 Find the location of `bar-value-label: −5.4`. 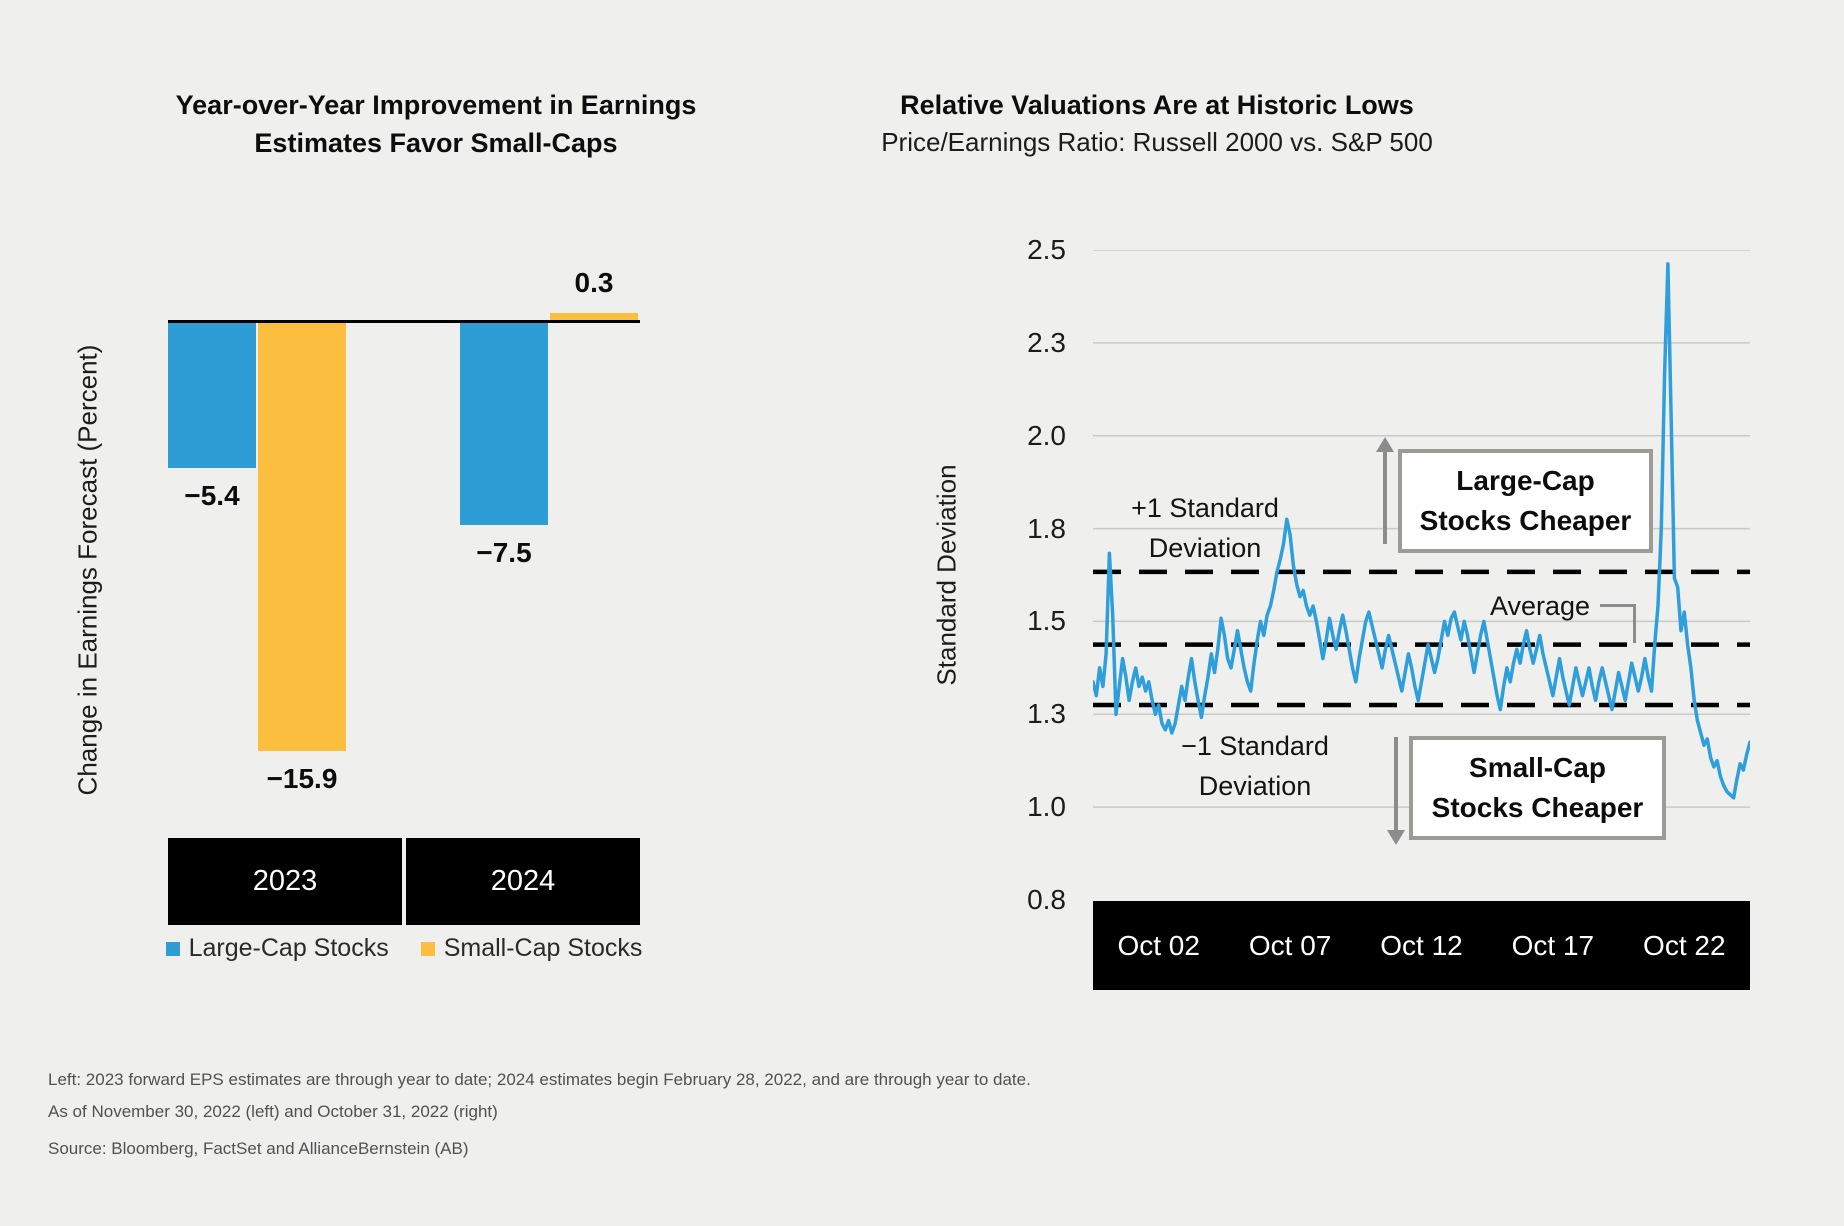

bar-value-label: −5.4 is located at coordinates (212, 495).